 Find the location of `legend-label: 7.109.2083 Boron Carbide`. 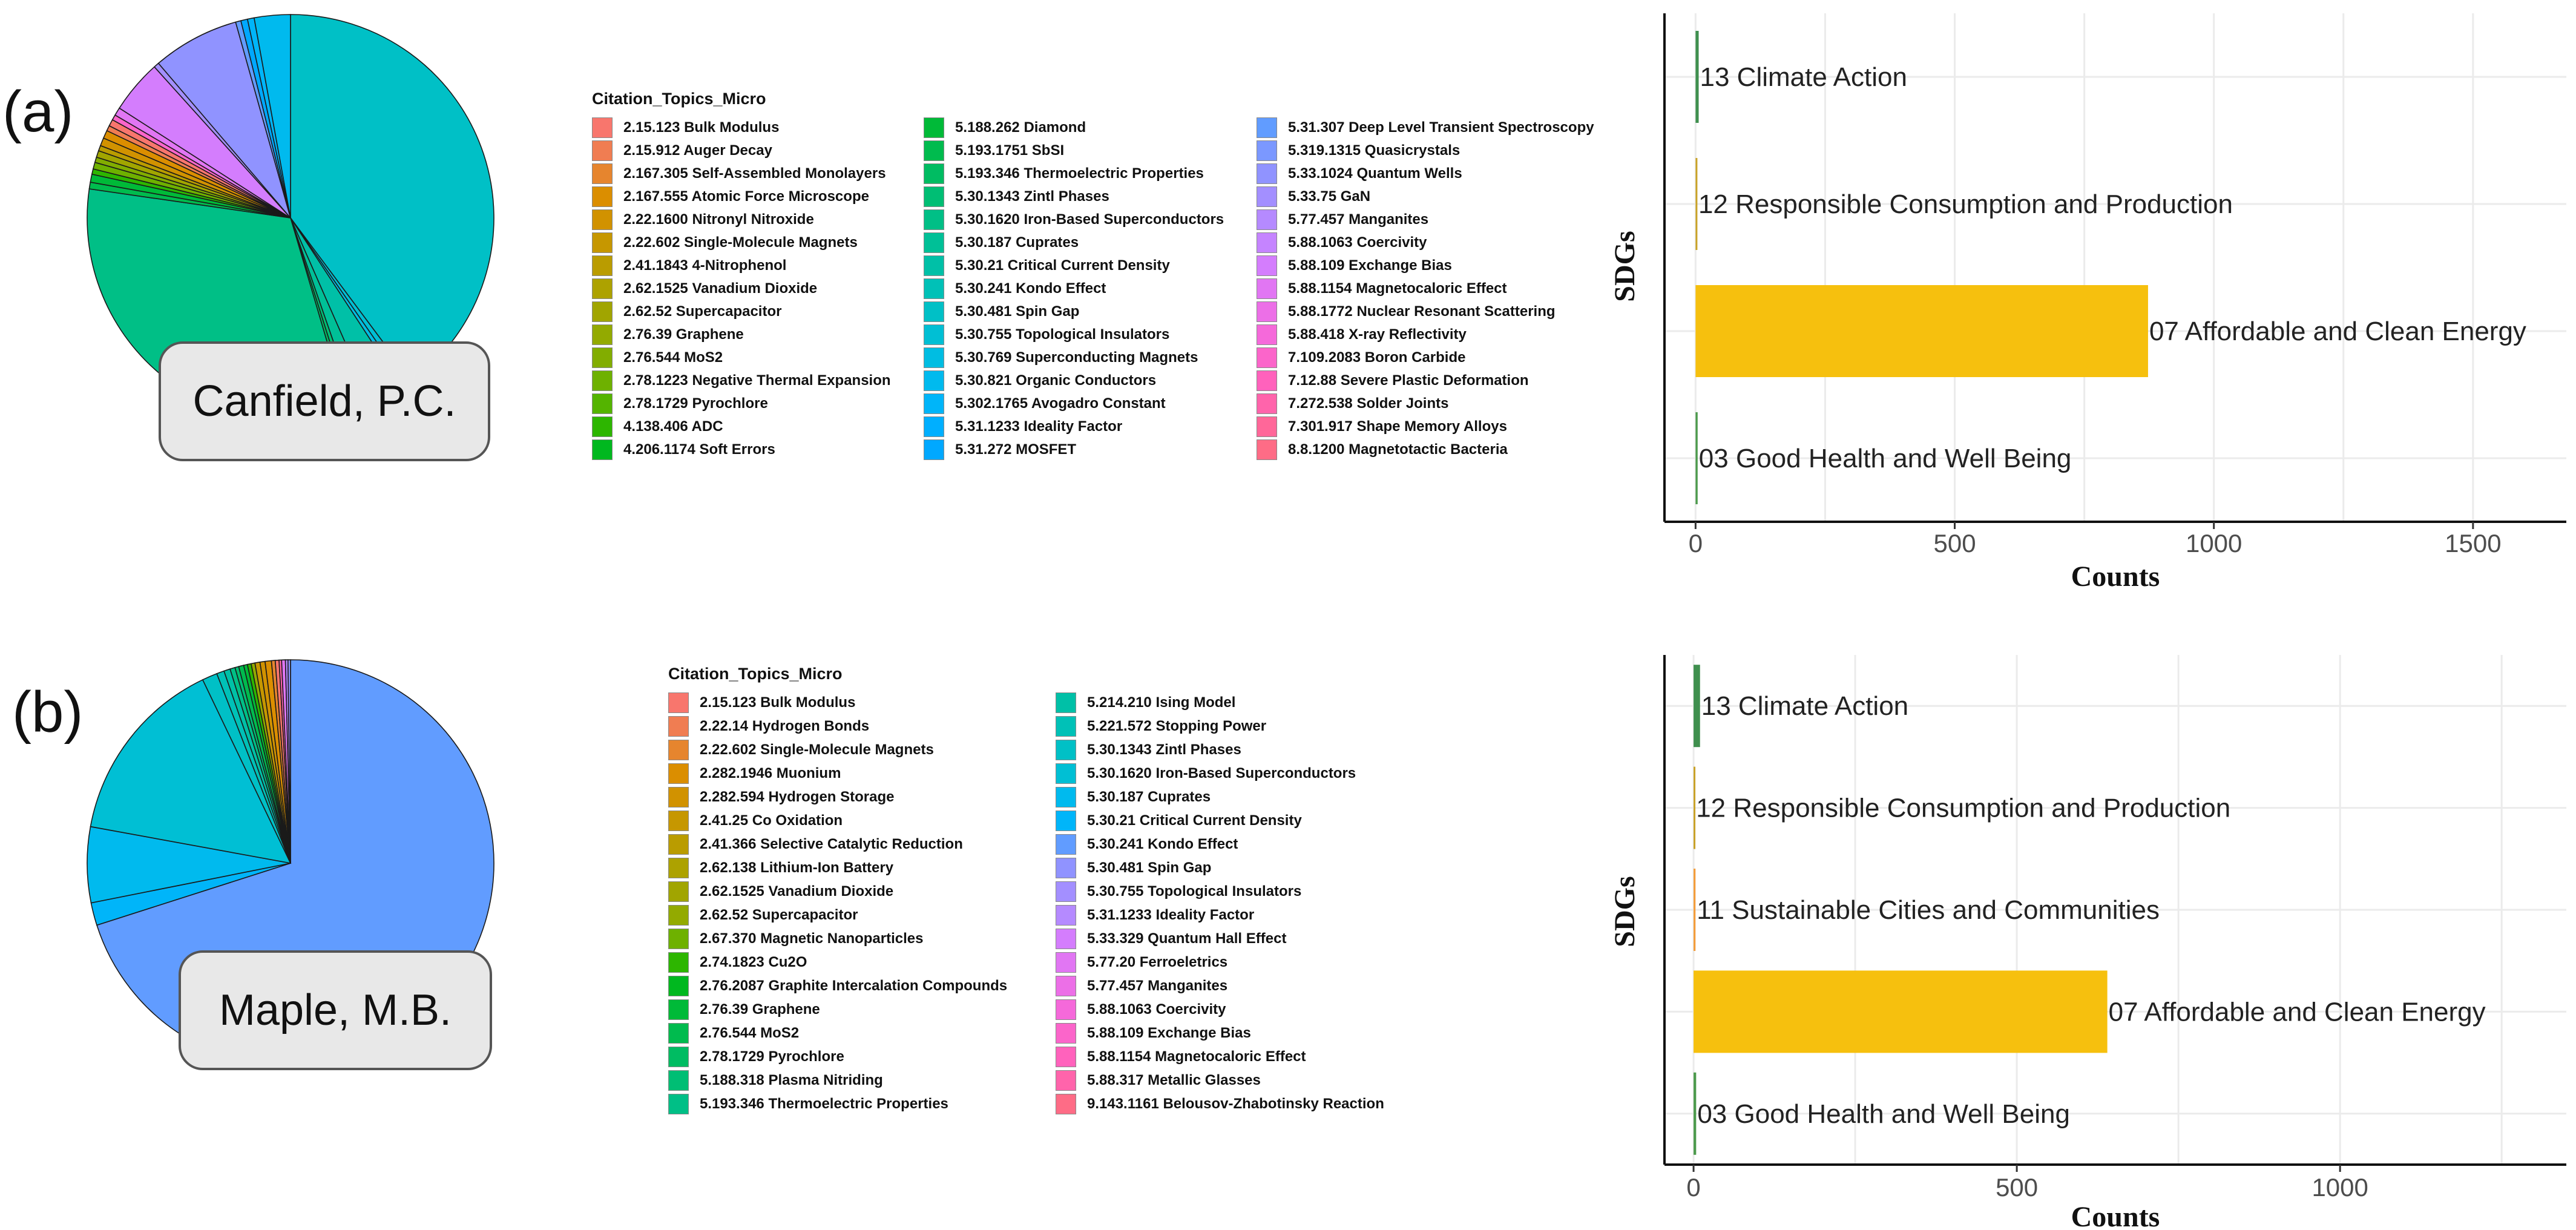

legend-label: 7.109.2083 Boron Carbide is located at coordinates (1377, 358).